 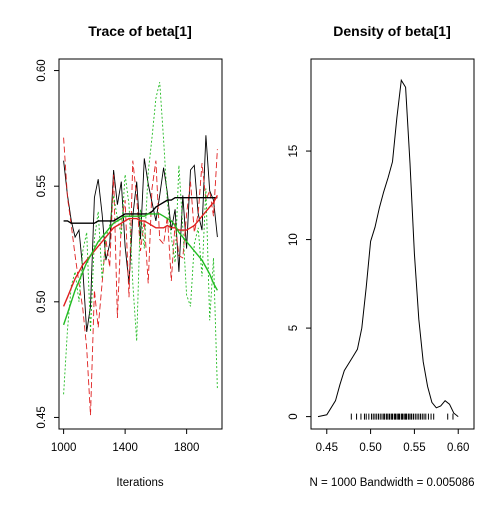 What do you see at coordinates (42, 302) in the screenshot?
I see `trace-y-tick-label-1: 0.50` at bounding box center [42, 302].